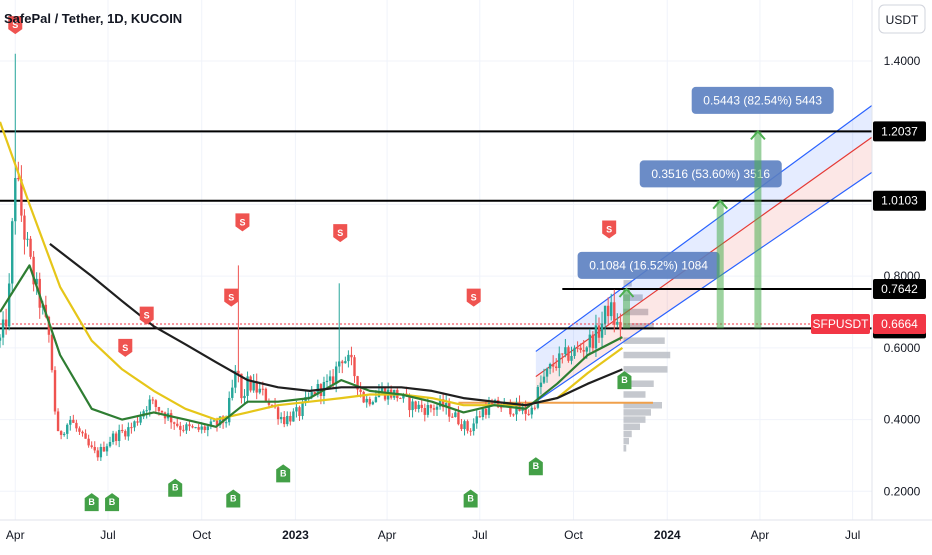 The image size is (932, 555). Describe the element at coordinates (899, 131) in the screenshot. I see `level-price-label: 1.2037` at that location.